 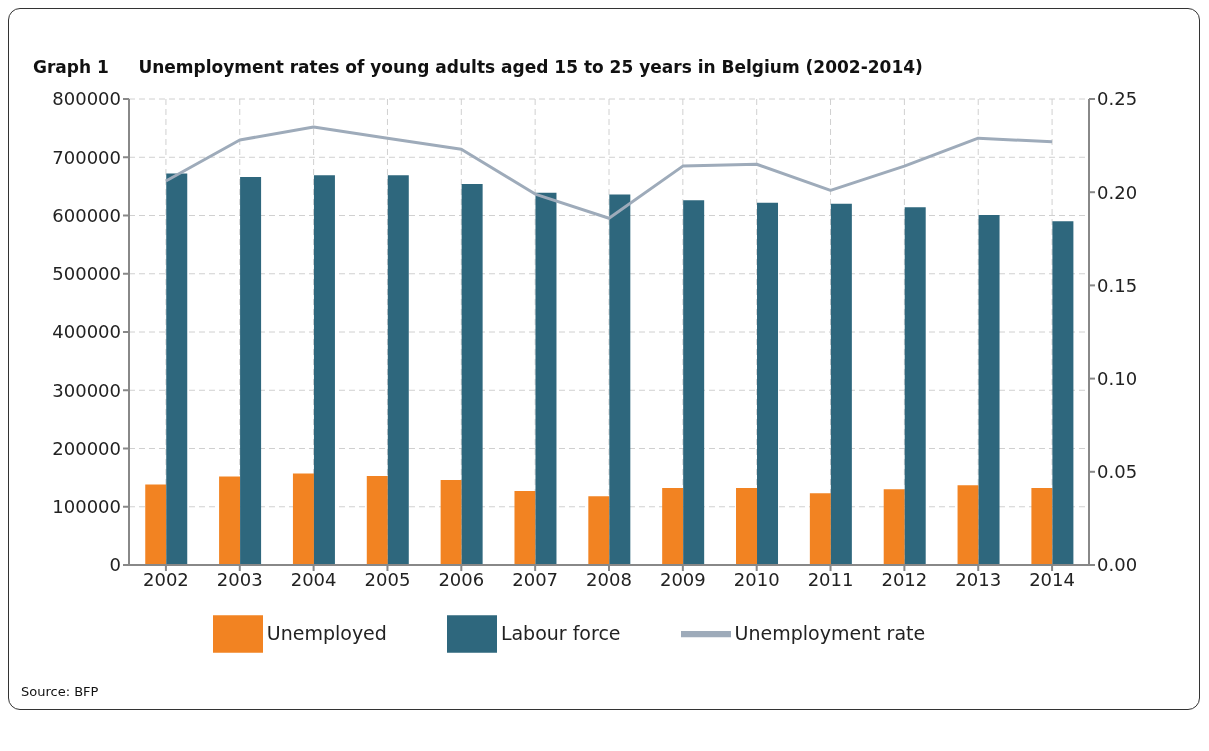 I want to click on y-tick-label: 400000, so click(x=86, y=332).